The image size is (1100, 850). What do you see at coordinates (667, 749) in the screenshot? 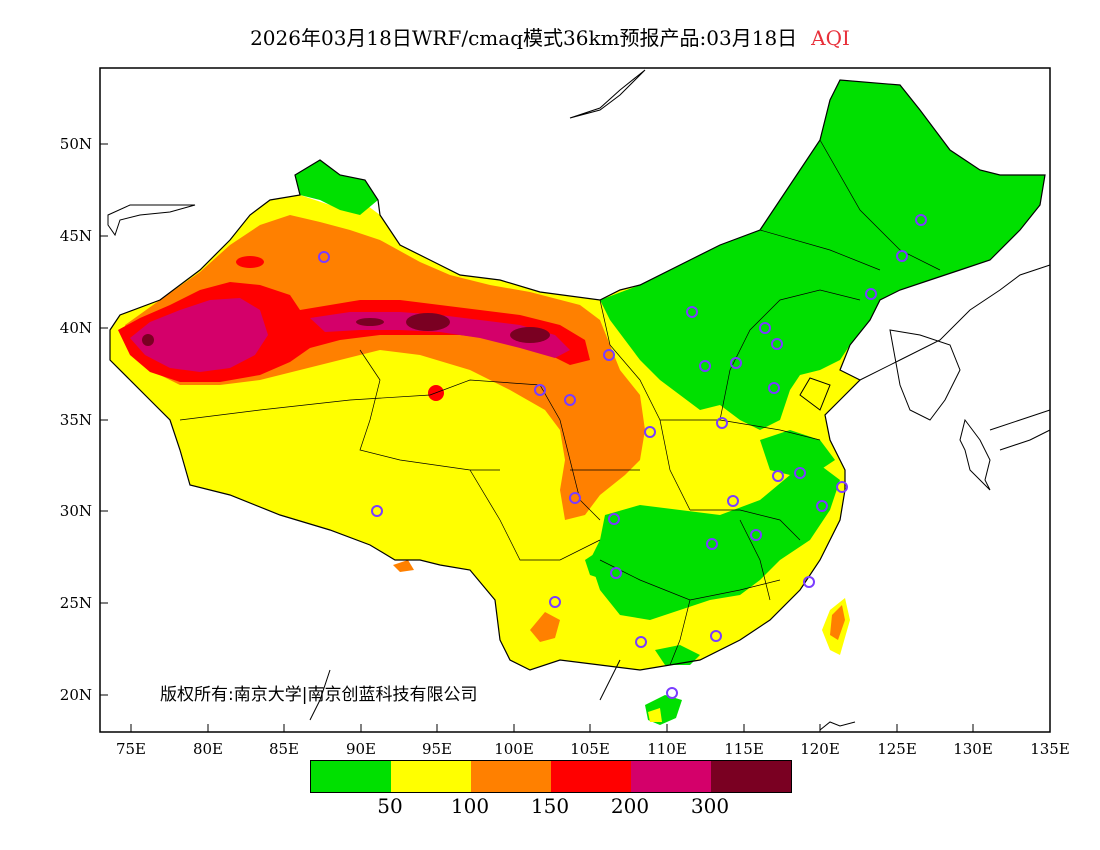
I see `lon-label-110e: 110E` at bounding box center [667, 749].